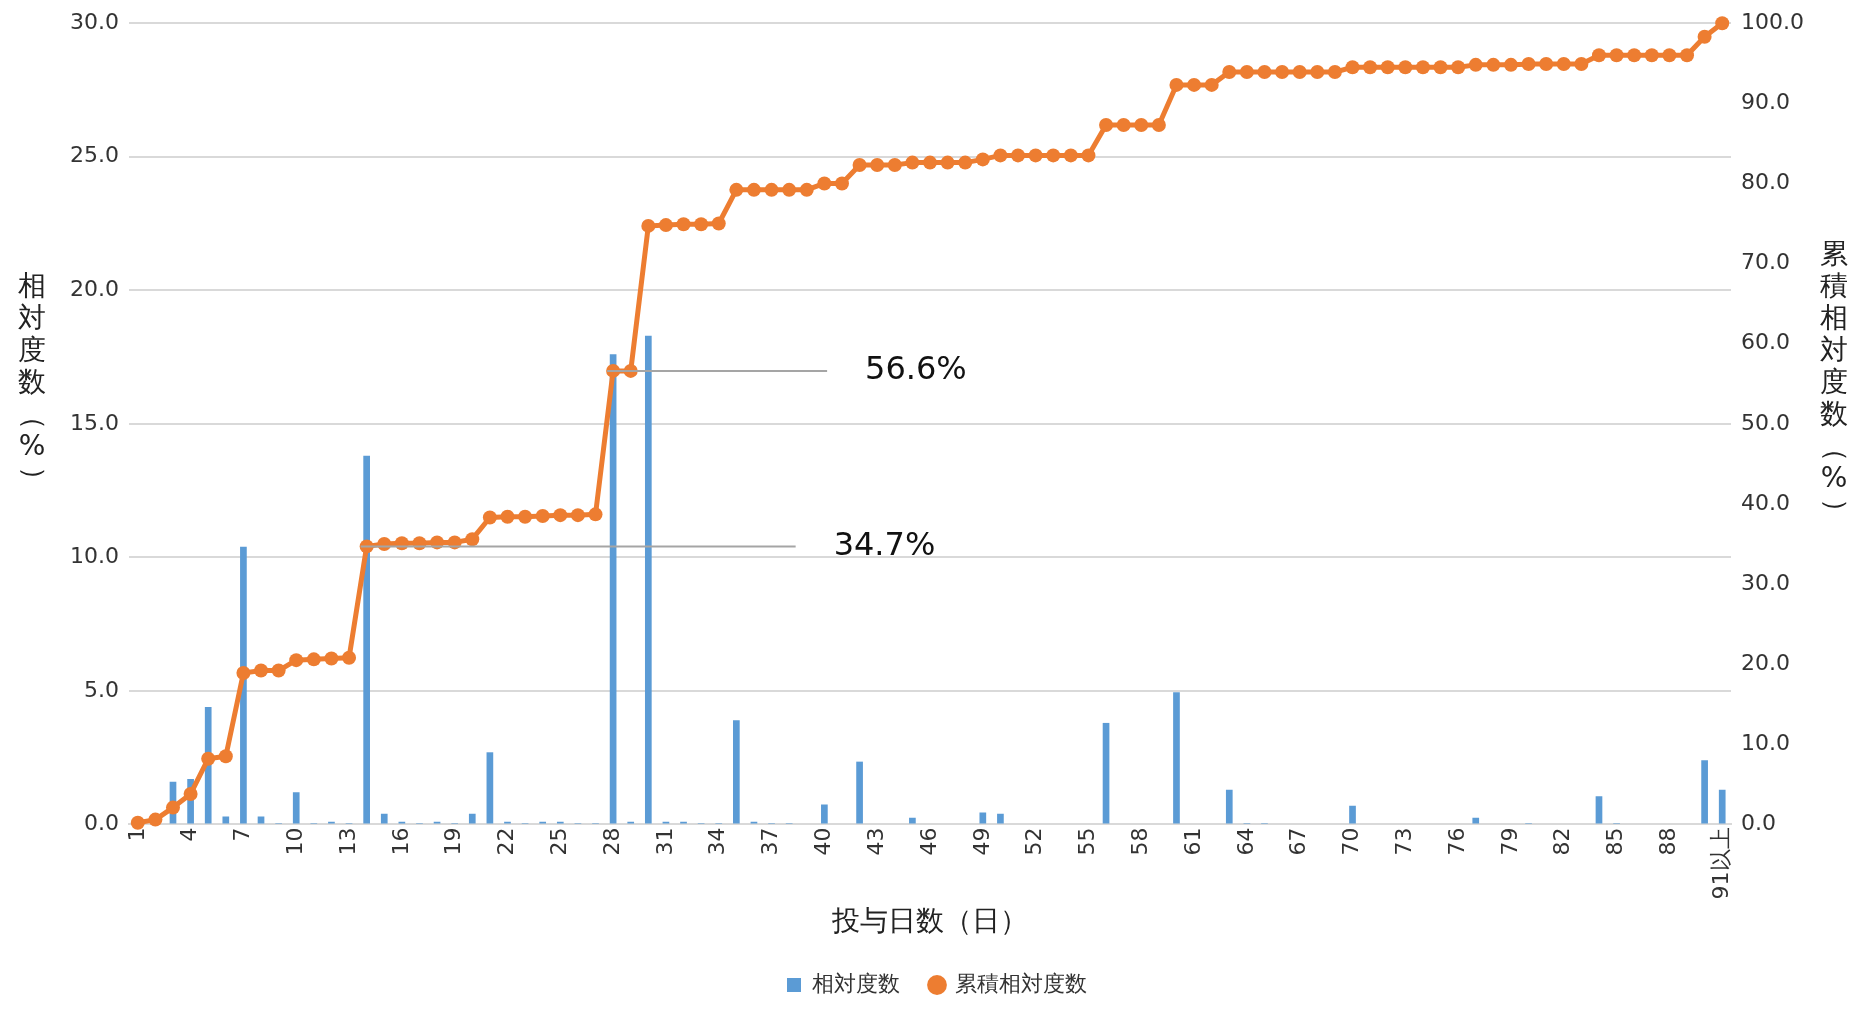 Image resolution: width=1856 pixels, height=1012 pixels. Describe the element at coordinates (559, 841) in the screenshot. I see `x-tick-label: 25` at that location.